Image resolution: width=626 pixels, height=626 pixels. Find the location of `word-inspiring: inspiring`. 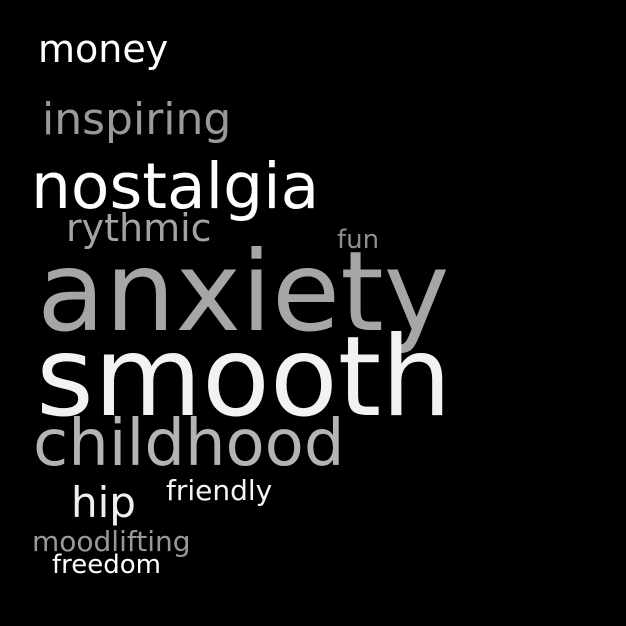

word-inspiring: inspiring is located at coordinates (137, 119).